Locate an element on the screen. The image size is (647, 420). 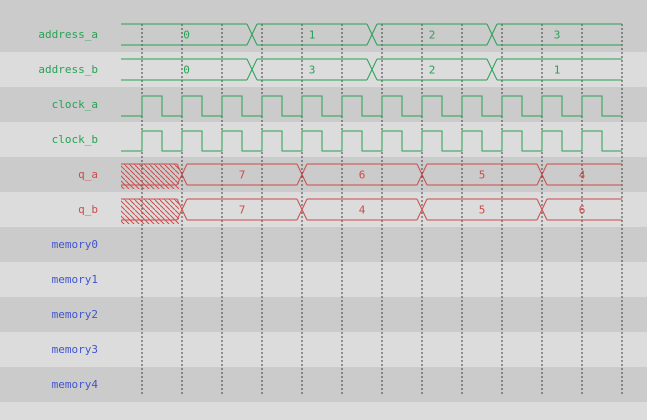
signal-label-memory1: memory1 is located at coordinates (74, 279).